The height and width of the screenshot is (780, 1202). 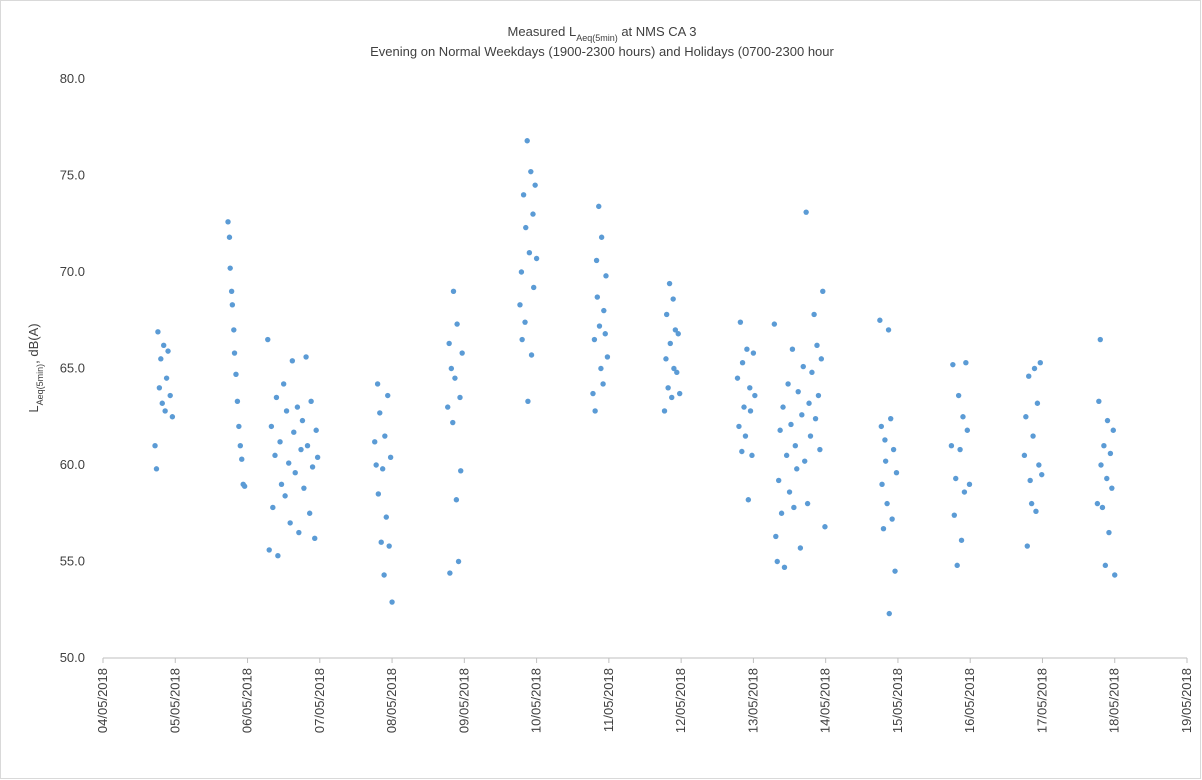 What do you see at coordinates (72, 78) in the screenshot?
I see `y-tick-label: 80.0` at bounding box center [72, 78].